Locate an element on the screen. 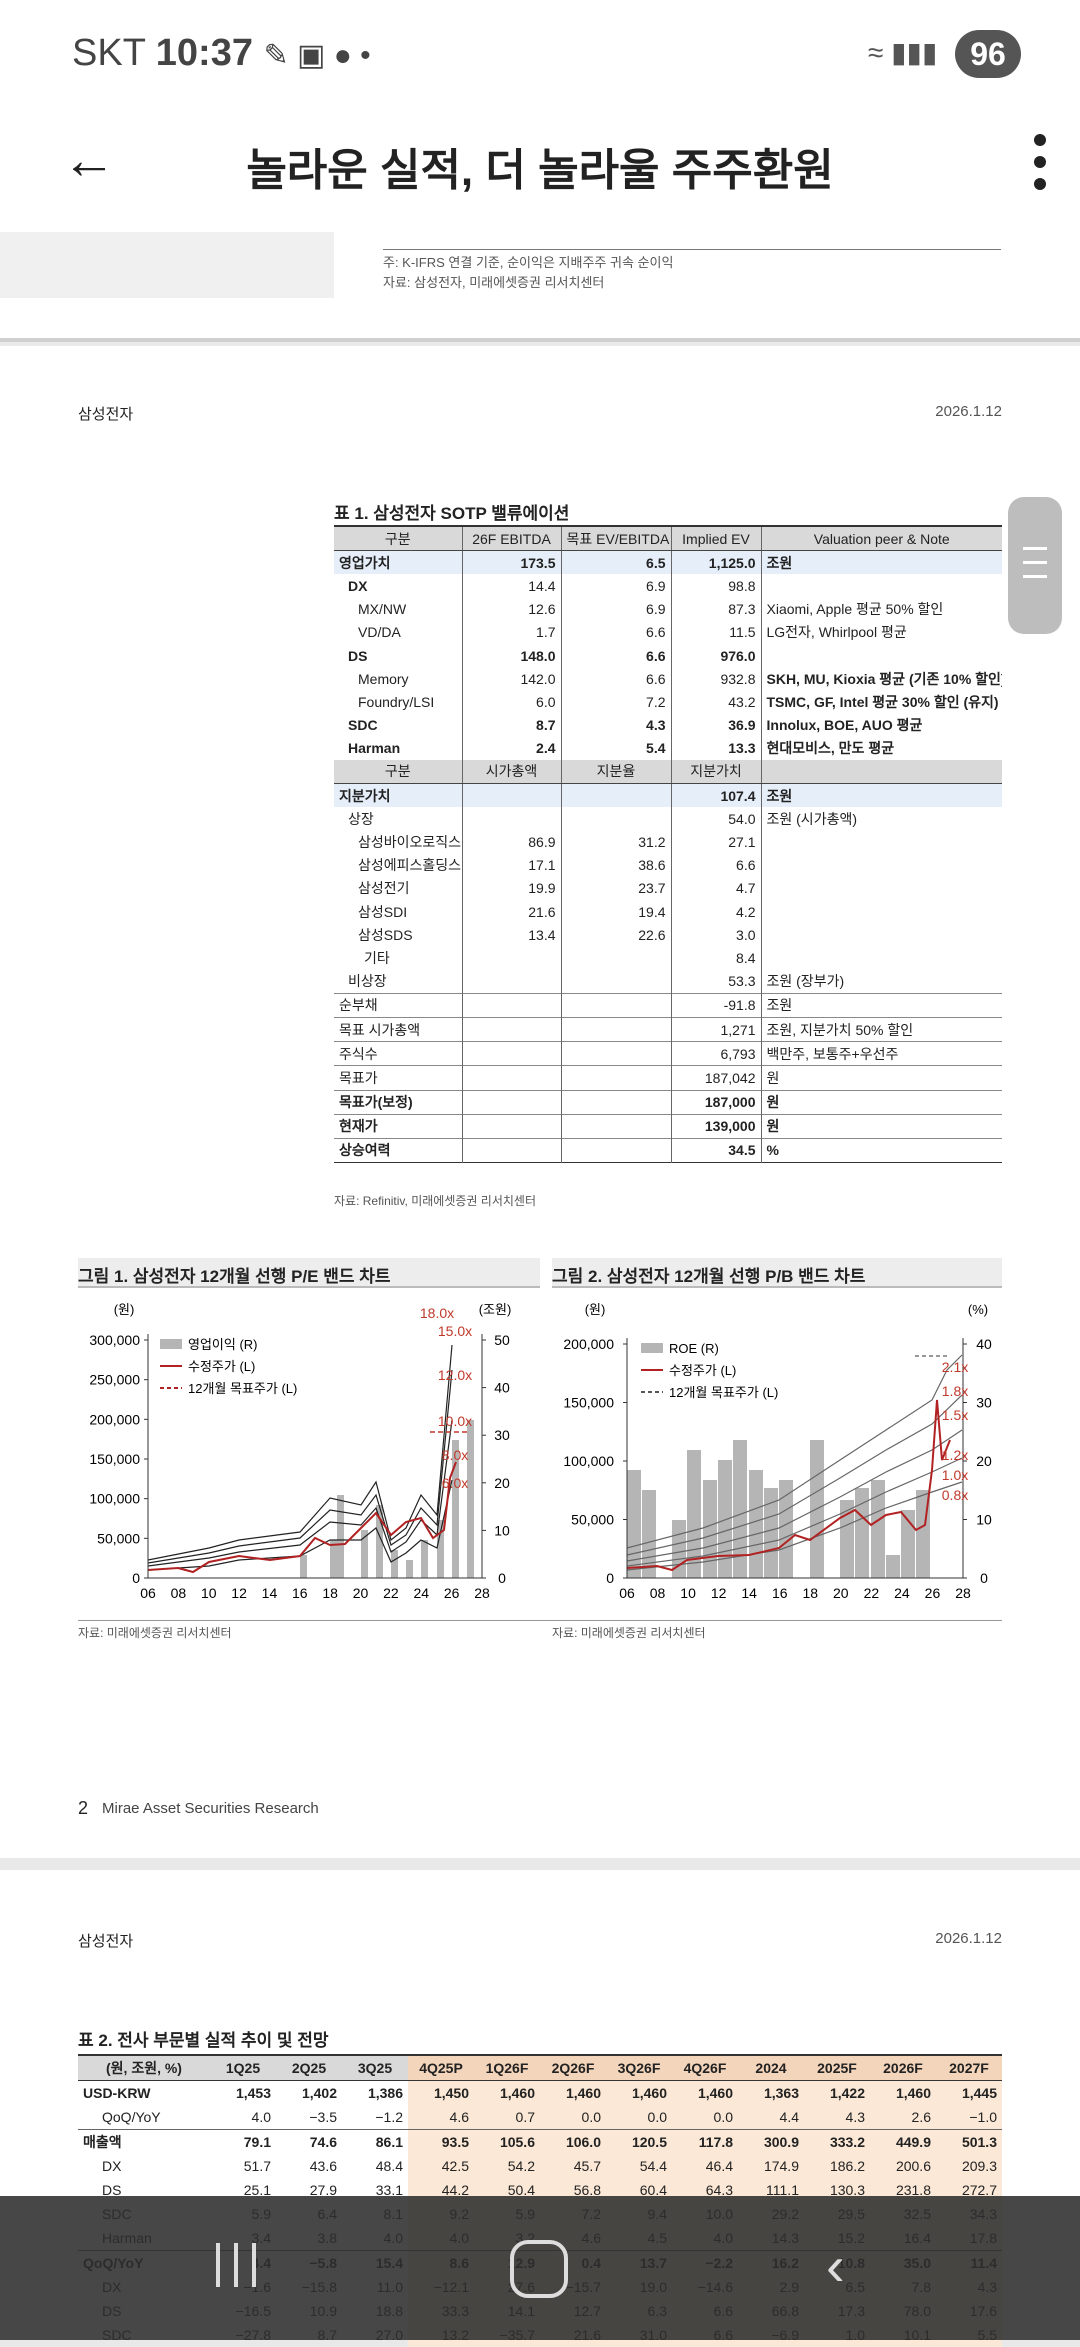 The height and width of the screenshot is (2347, 1080). table-cell: 지분율 is located at coordinates (615, 772).